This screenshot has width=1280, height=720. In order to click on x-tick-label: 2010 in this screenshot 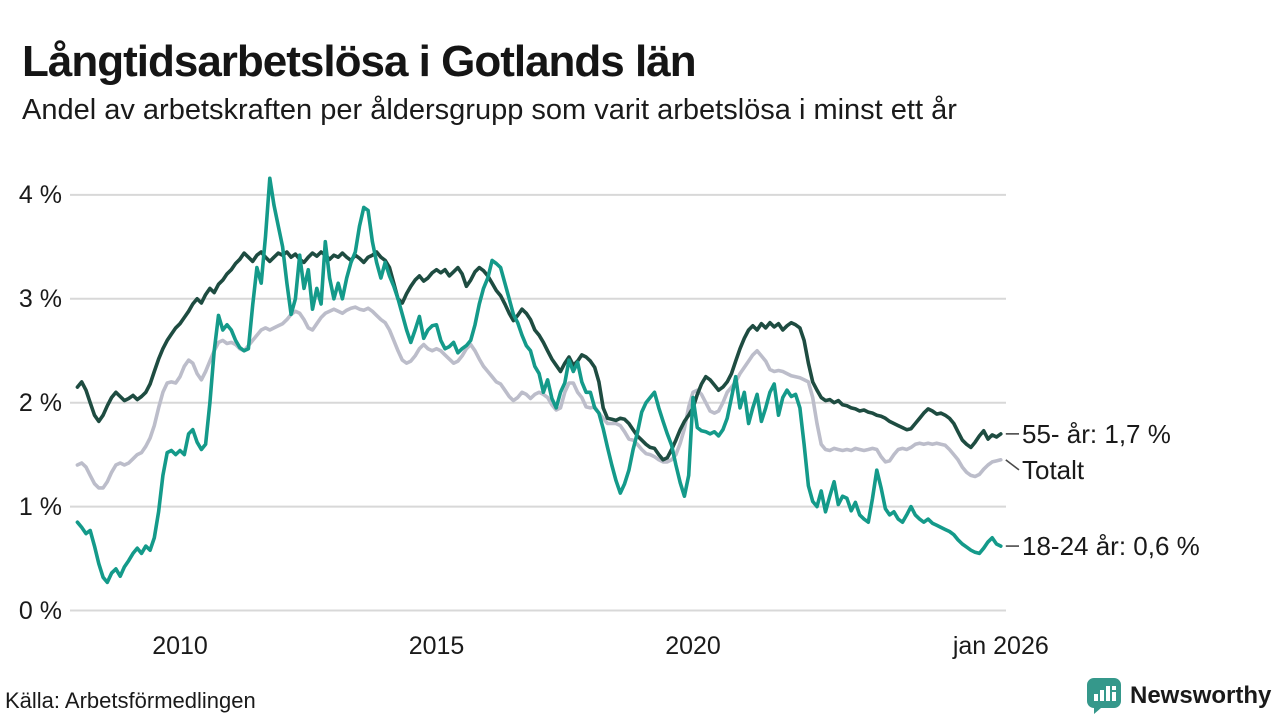, I will do `click(180, 646)`.